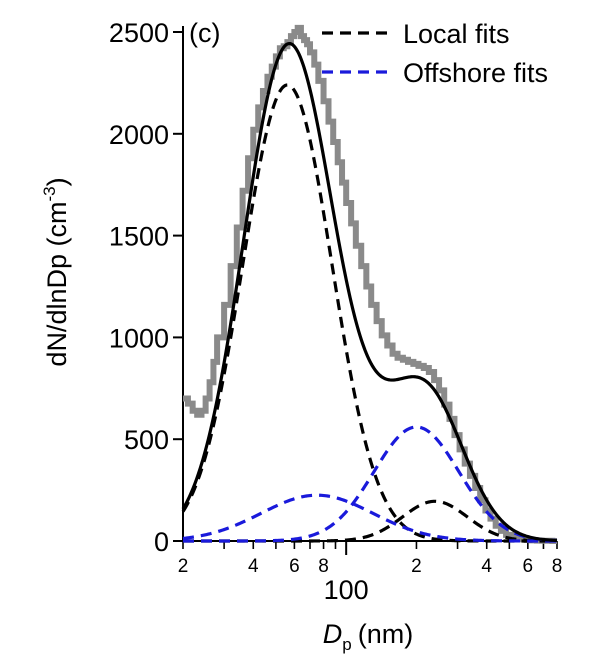 The height and width of the screenshot is (659, 594). What do you see at coordinates (49, 193) in the screenshot?
I see `y-axis-title-exponent: -3` at bounding box center [49, 193].